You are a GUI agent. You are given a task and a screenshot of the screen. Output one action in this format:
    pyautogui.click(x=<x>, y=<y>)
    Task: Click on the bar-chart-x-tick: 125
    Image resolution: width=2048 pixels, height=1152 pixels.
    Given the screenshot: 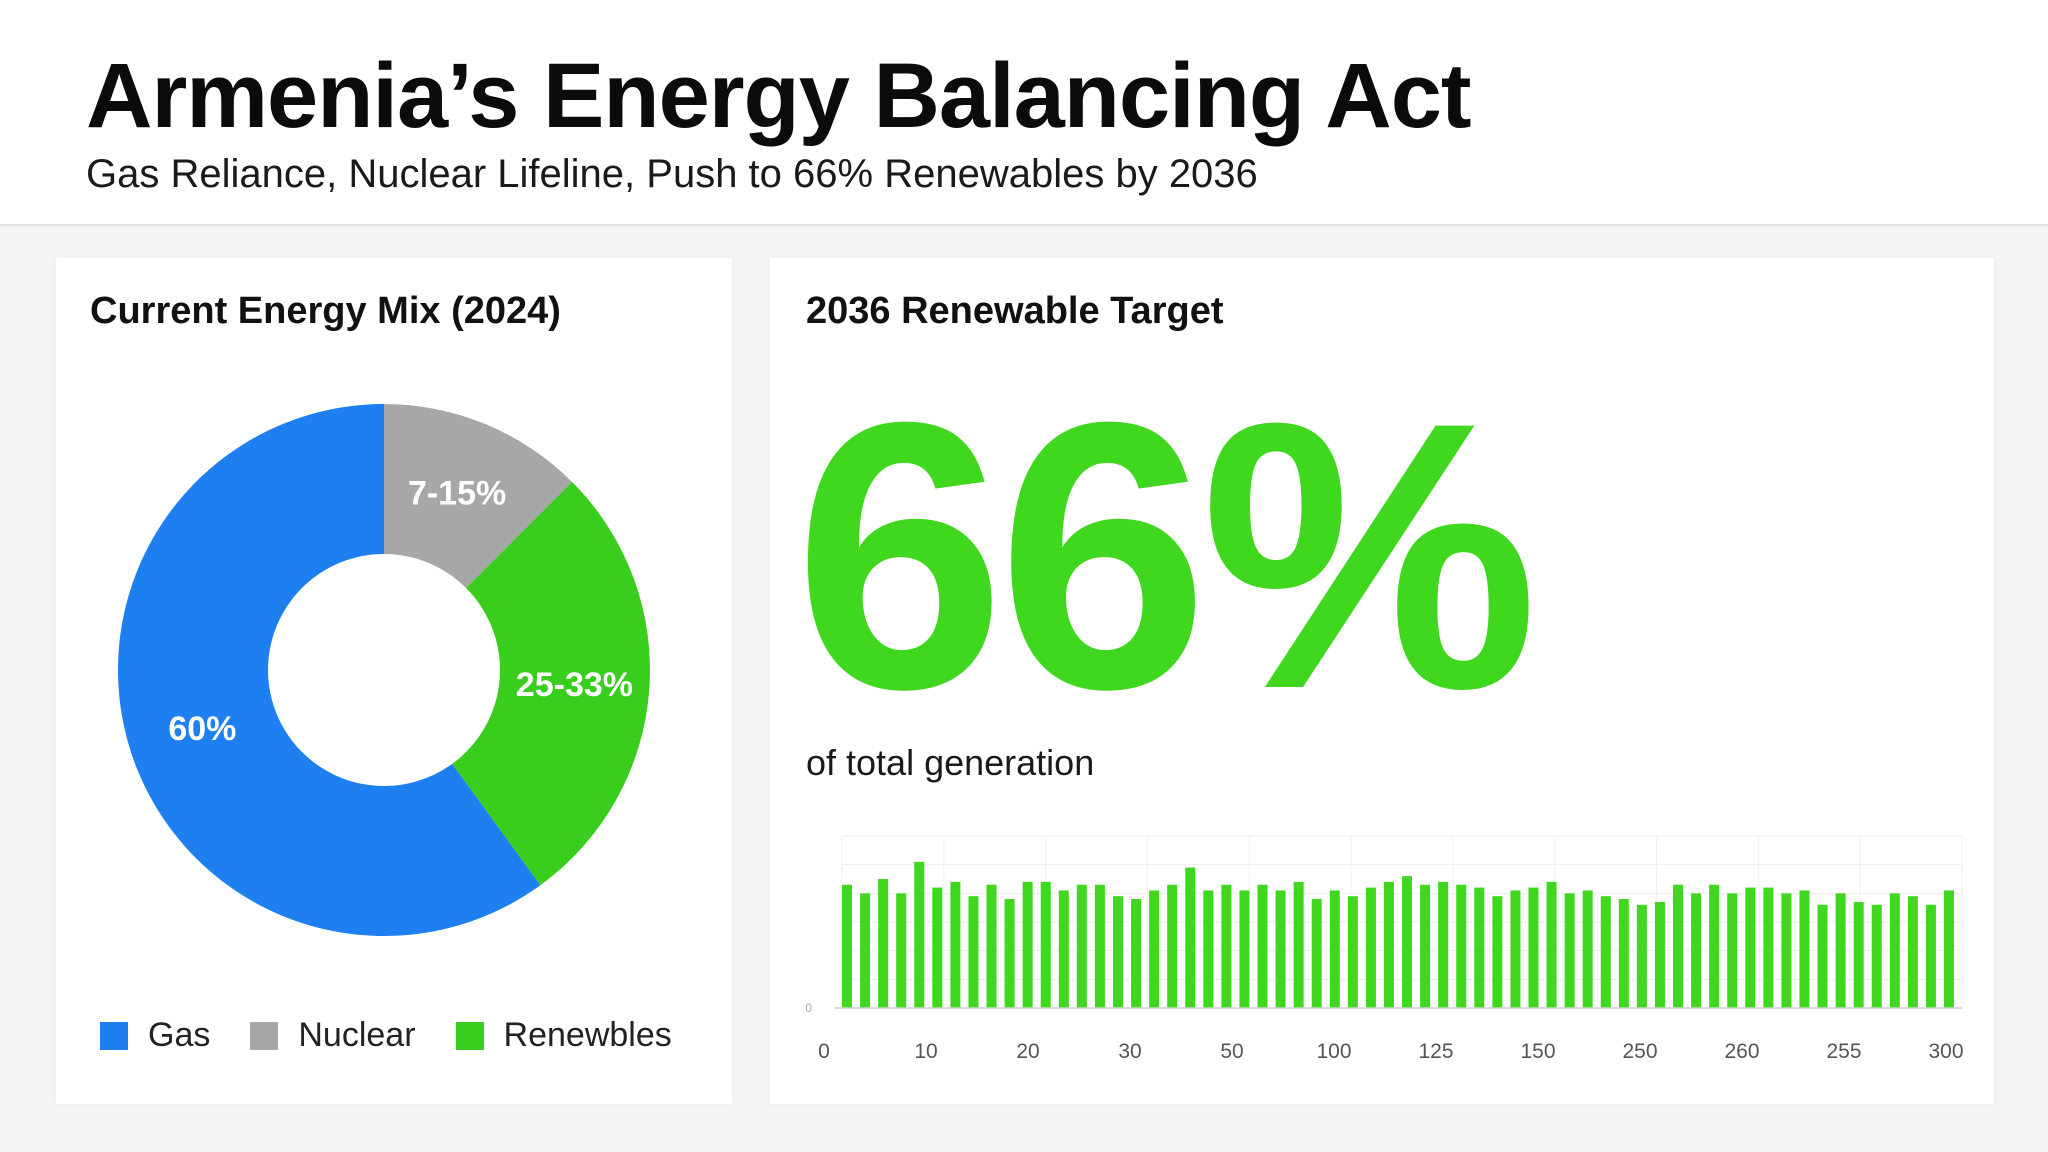 What is the action you would take?
    pyautogui.click(x=1435, y=1051)
    